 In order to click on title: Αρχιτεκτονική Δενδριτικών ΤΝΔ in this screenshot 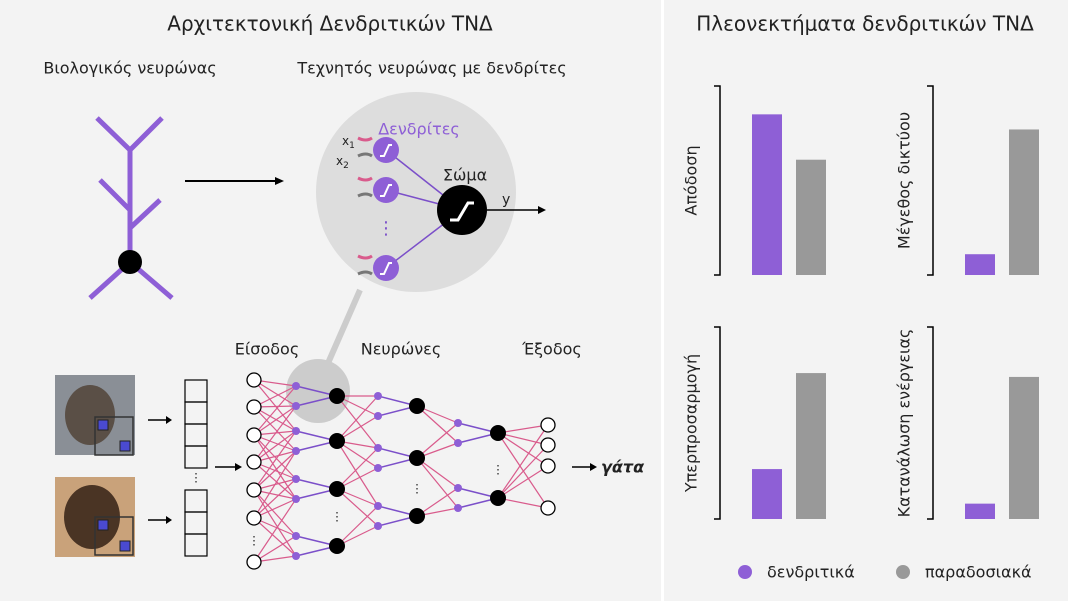, I will do `click(330, 24)`.